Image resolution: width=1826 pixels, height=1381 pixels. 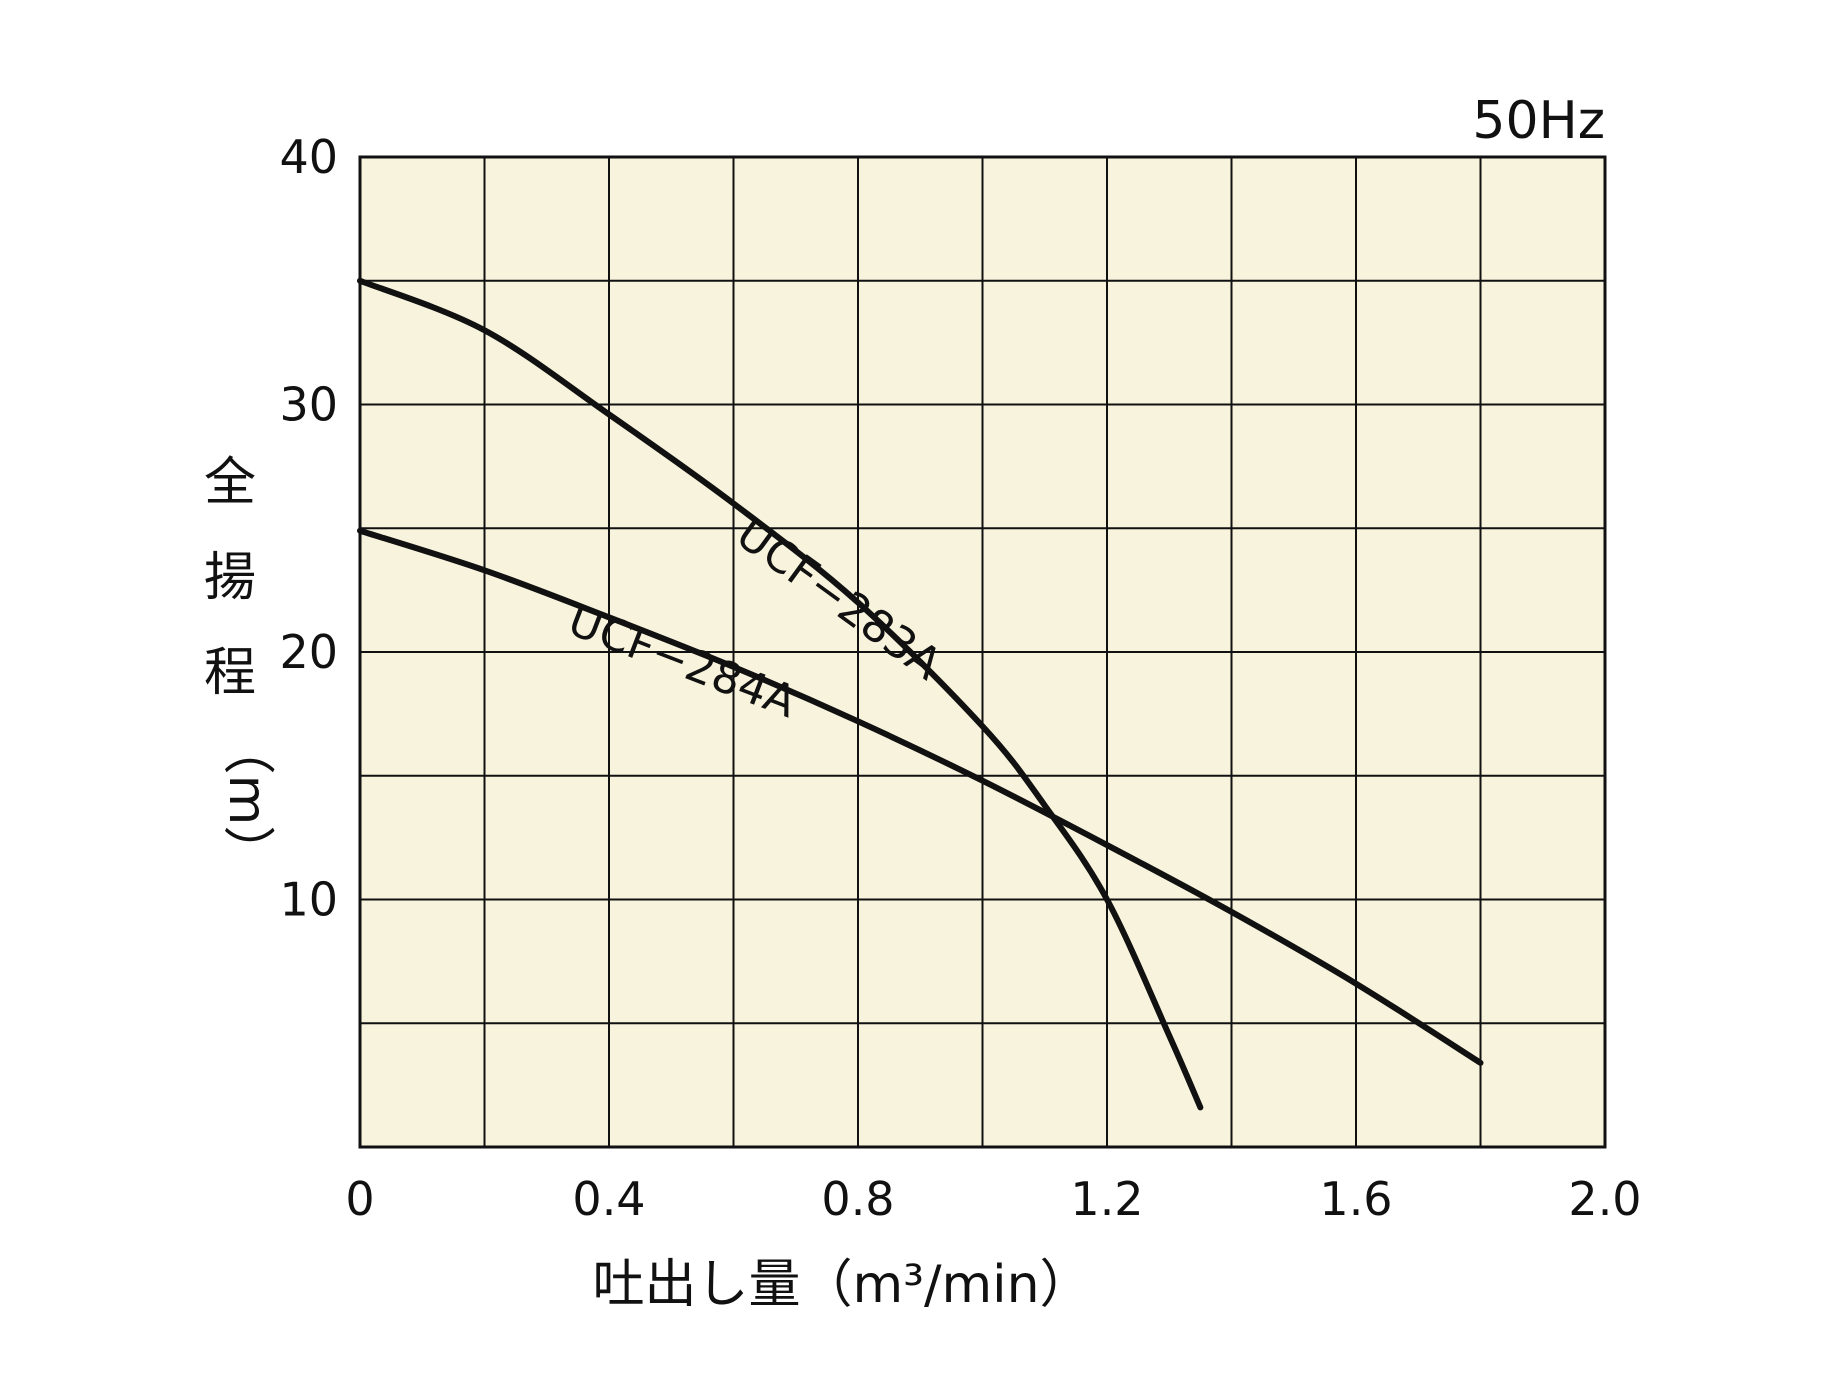 I want to click on x-tick-label: 1.2, so click(x=1106, y=1199).